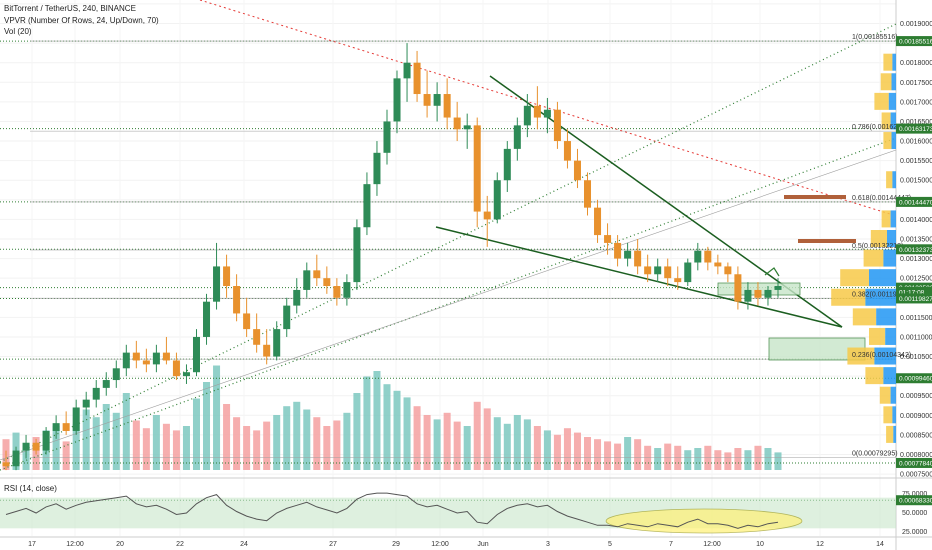 Image resolution: width=932 pixels, height=550 pixels. Describe the element at coordinates (610, 544) in the screenshot. I see `time-tick-label: 5` at that location.